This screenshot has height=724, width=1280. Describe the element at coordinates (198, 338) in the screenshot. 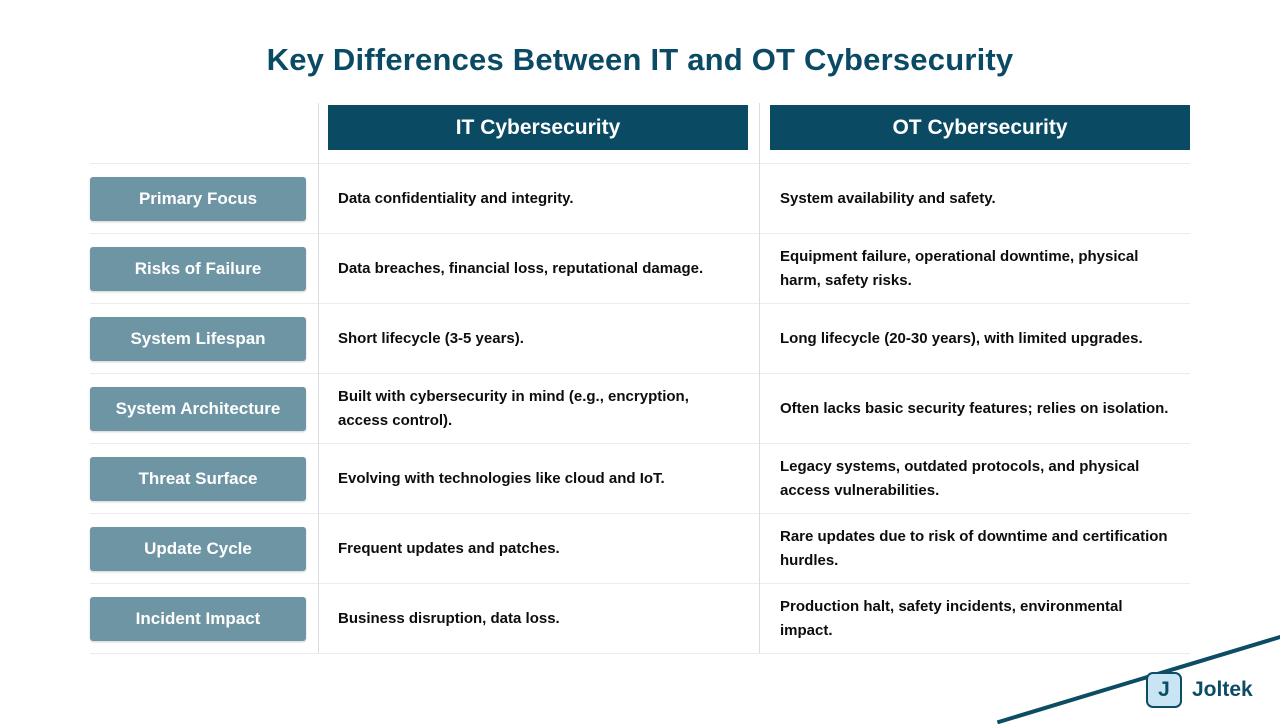

I see `row-label-system-lifespan: System Lifespan` at that location.